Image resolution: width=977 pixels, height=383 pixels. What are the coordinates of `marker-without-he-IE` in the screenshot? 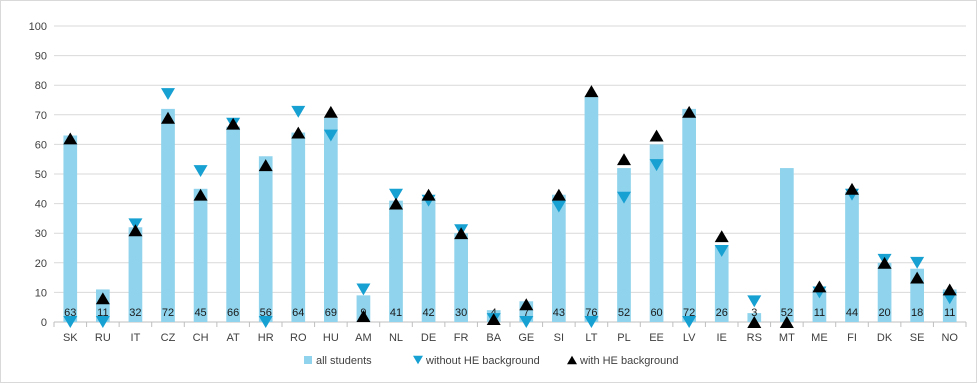 It's located at (721, 251).